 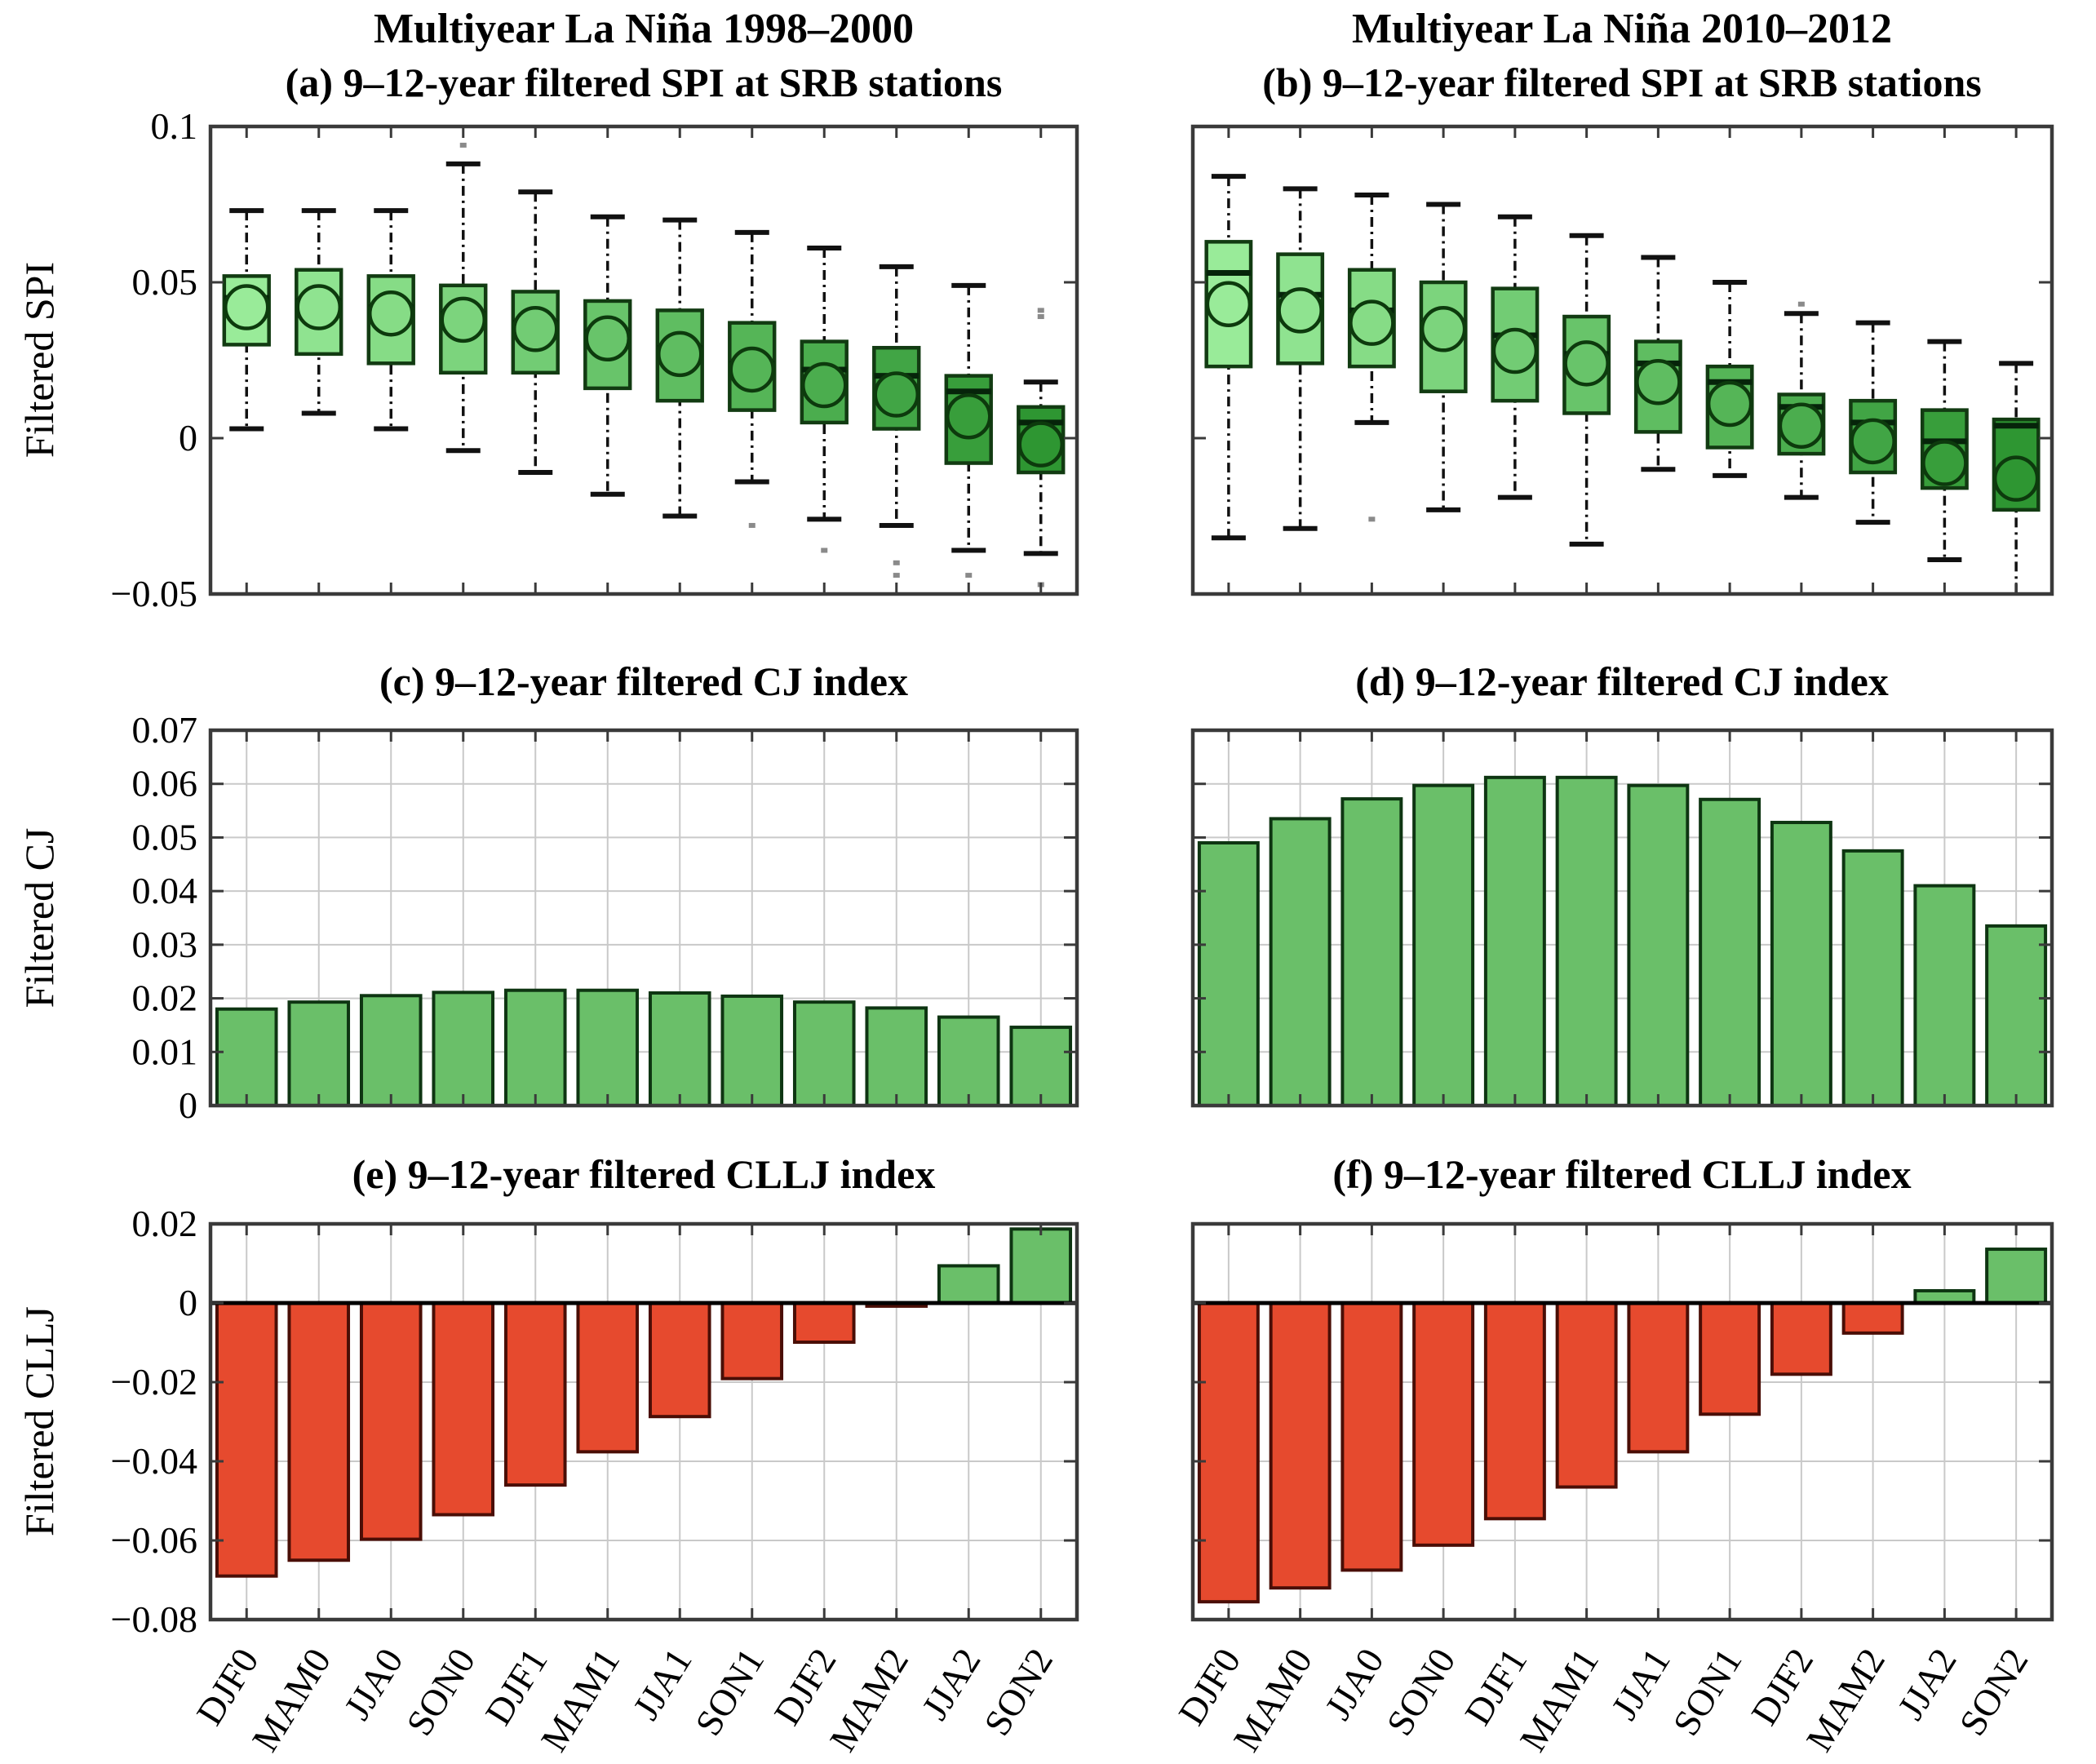 I want to click on x-tick-label: JJA1, so click(x=1640, y=1683).